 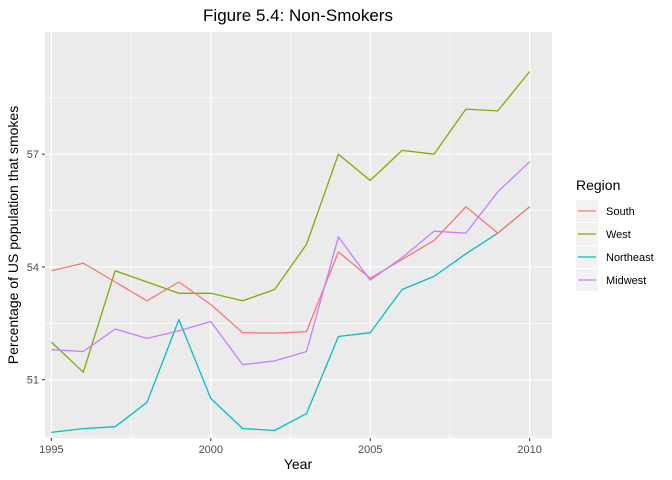 What do you see at coordinates (626, 281) in the screenshot?
I see `legend-label-midwest: Midwest` at bounding box center [626, 281].